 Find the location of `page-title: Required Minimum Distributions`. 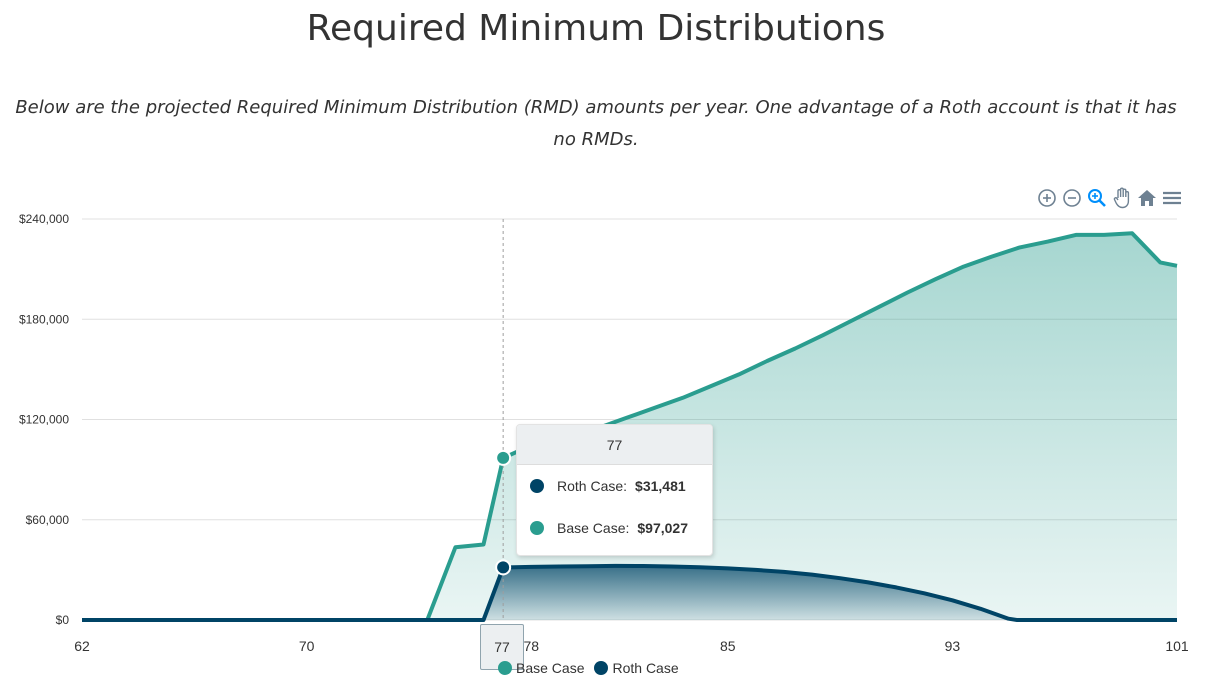

page-title: Required Minimum Distributions is located at coordinates (596, 28).